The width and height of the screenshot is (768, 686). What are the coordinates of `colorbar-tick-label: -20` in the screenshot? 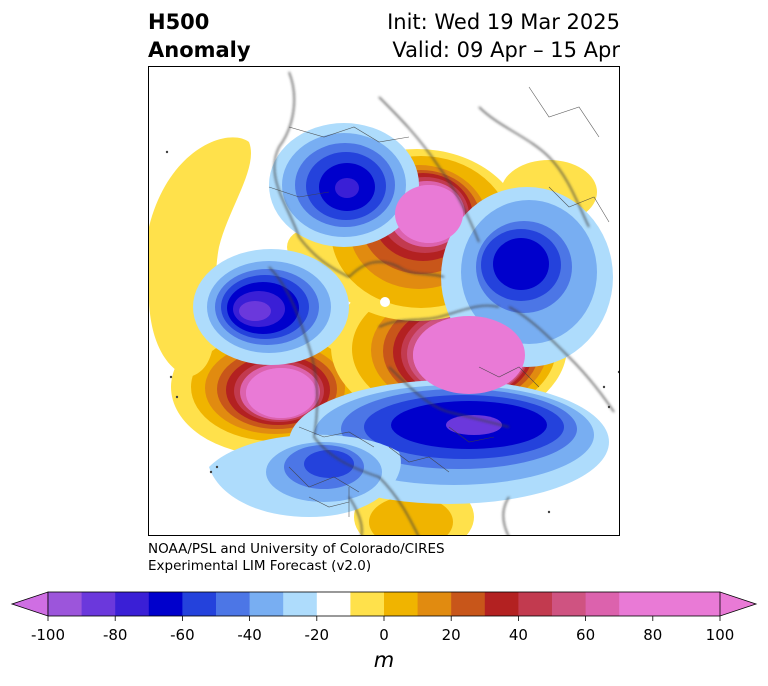 It's located at (317, 635).